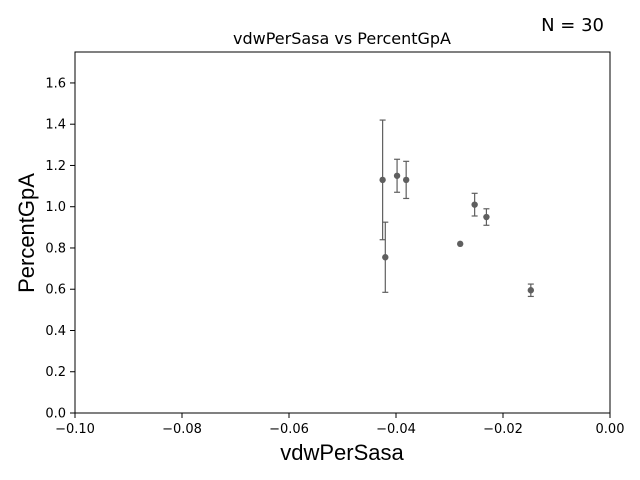 This screenshot has height=480, width=640. Describe the element at coordinates (342, 38) in the screenshot. I see `chart-title: vdwPerSasa vs PercentGpA` at that location.